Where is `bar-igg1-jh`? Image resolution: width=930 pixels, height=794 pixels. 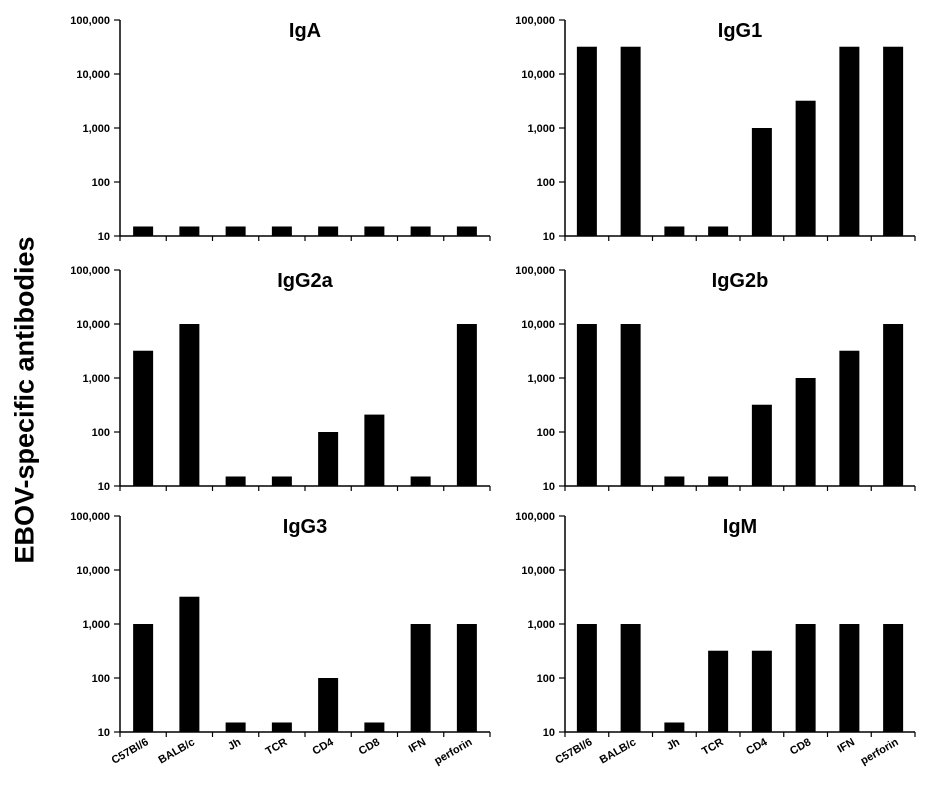
bar-igg1-jh is located at coordinates (674, 231).